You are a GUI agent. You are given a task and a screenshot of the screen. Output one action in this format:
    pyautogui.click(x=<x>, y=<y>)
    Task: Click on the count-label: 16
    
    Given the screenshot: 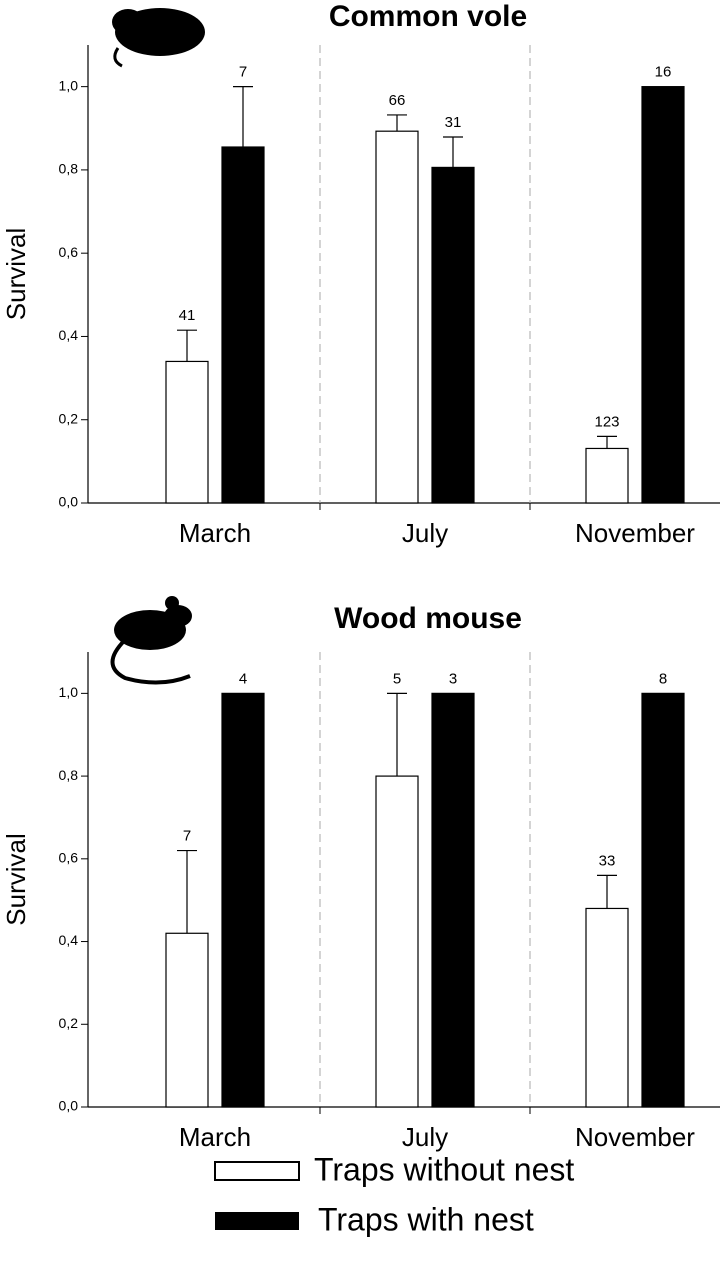 What is the action you would take?
    pyautogui.click(x=663, y=72)
    